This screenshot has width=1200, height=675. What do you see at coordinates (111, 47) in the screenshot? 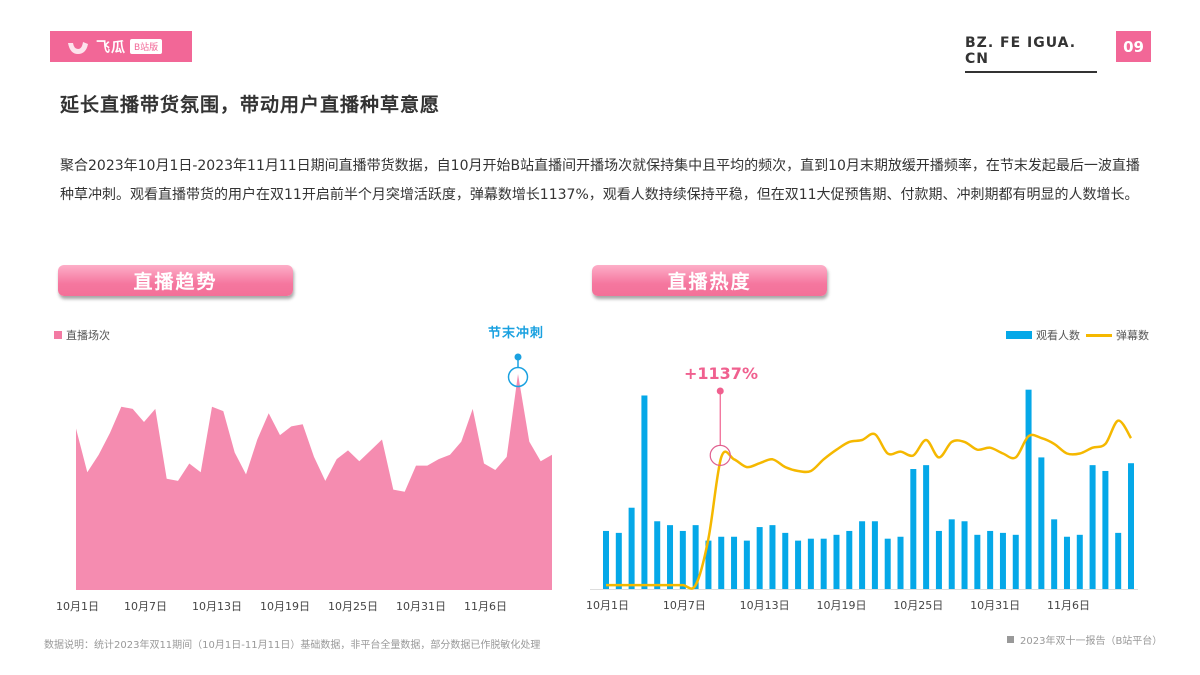
I see `logo-brand: 飞瓜` at bounding box center [111, 47].